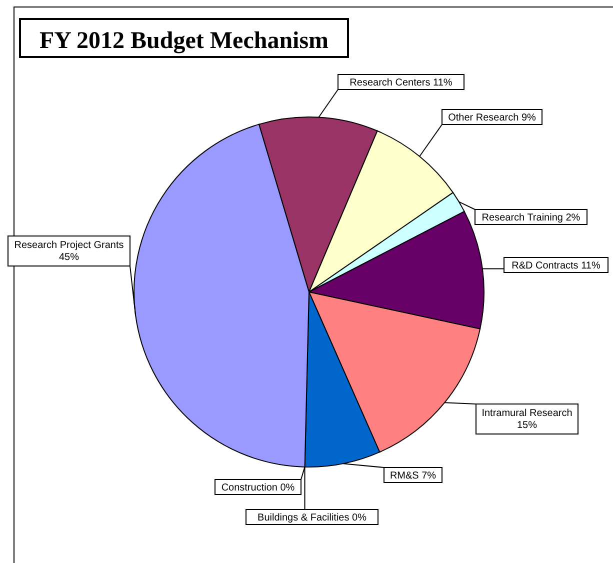 This screenshot has height=563, width=613. Describe the element at coordinates (527, 425) in the screenshot. I see `data-label: 15%` at that location.